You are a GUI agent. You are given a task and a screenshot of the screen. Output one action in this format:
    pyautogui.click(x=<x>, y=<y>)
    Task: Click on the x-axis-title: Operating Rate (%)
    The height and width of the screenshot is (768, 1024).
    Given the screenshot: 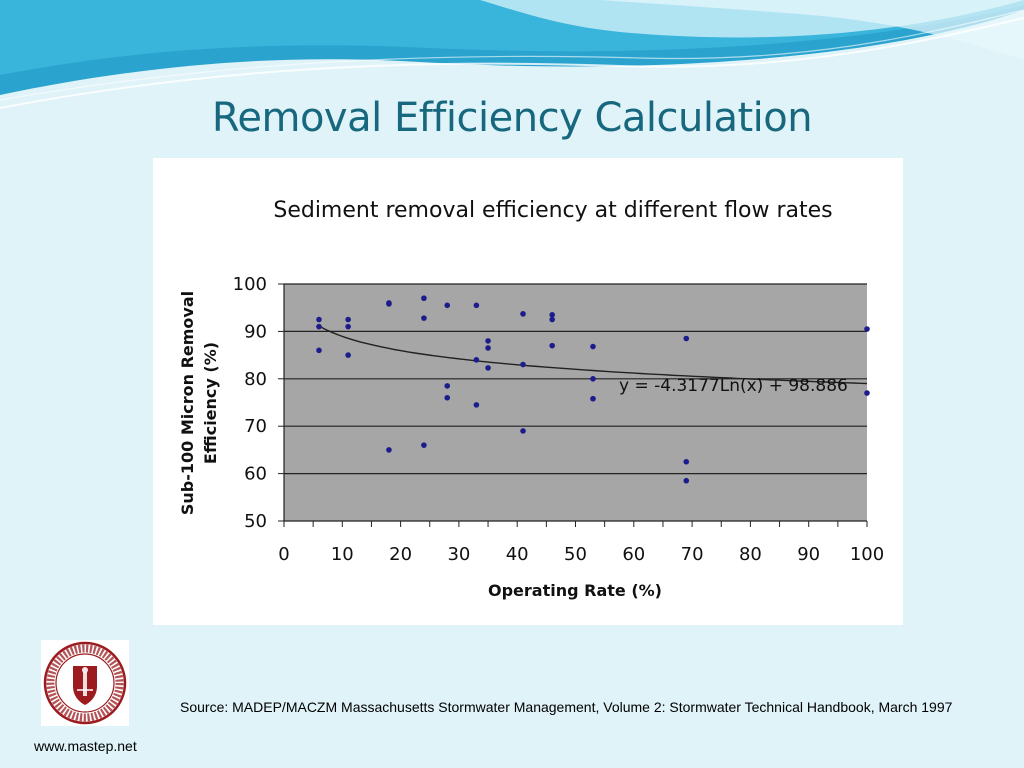 What is the action you would take?
    pyautogui.click(x=575, y=590)
    